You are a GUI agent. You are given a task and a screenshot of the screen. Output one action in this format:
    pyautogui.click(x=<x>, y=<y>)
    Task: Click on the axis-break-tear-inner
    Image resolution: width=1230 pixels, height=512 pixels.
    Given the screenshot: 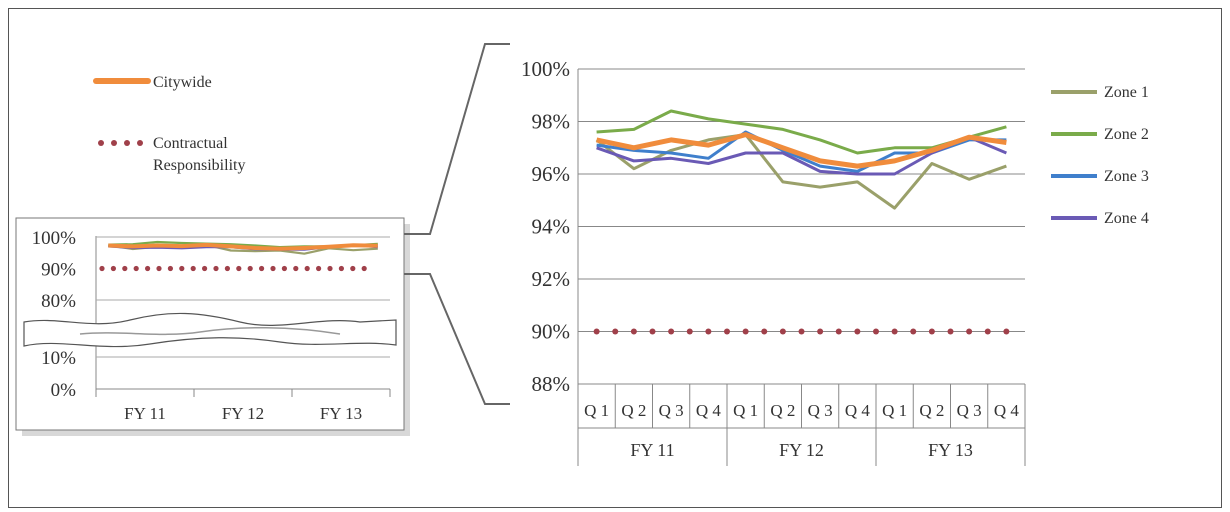 What is the action you would take?
    pyautogui.click(x=210, y=331)
    